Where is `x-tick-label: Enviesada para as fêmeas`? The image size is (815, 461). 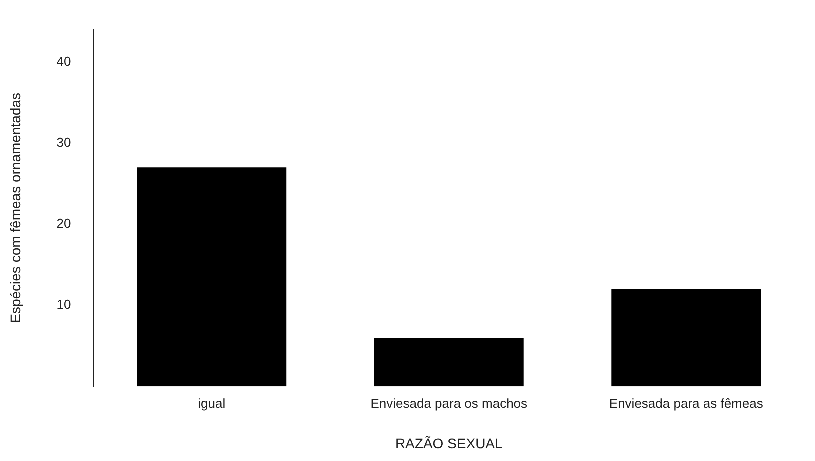
x-tick-label: Enviesada para as fêmeas is located at coordinates (686, 403).